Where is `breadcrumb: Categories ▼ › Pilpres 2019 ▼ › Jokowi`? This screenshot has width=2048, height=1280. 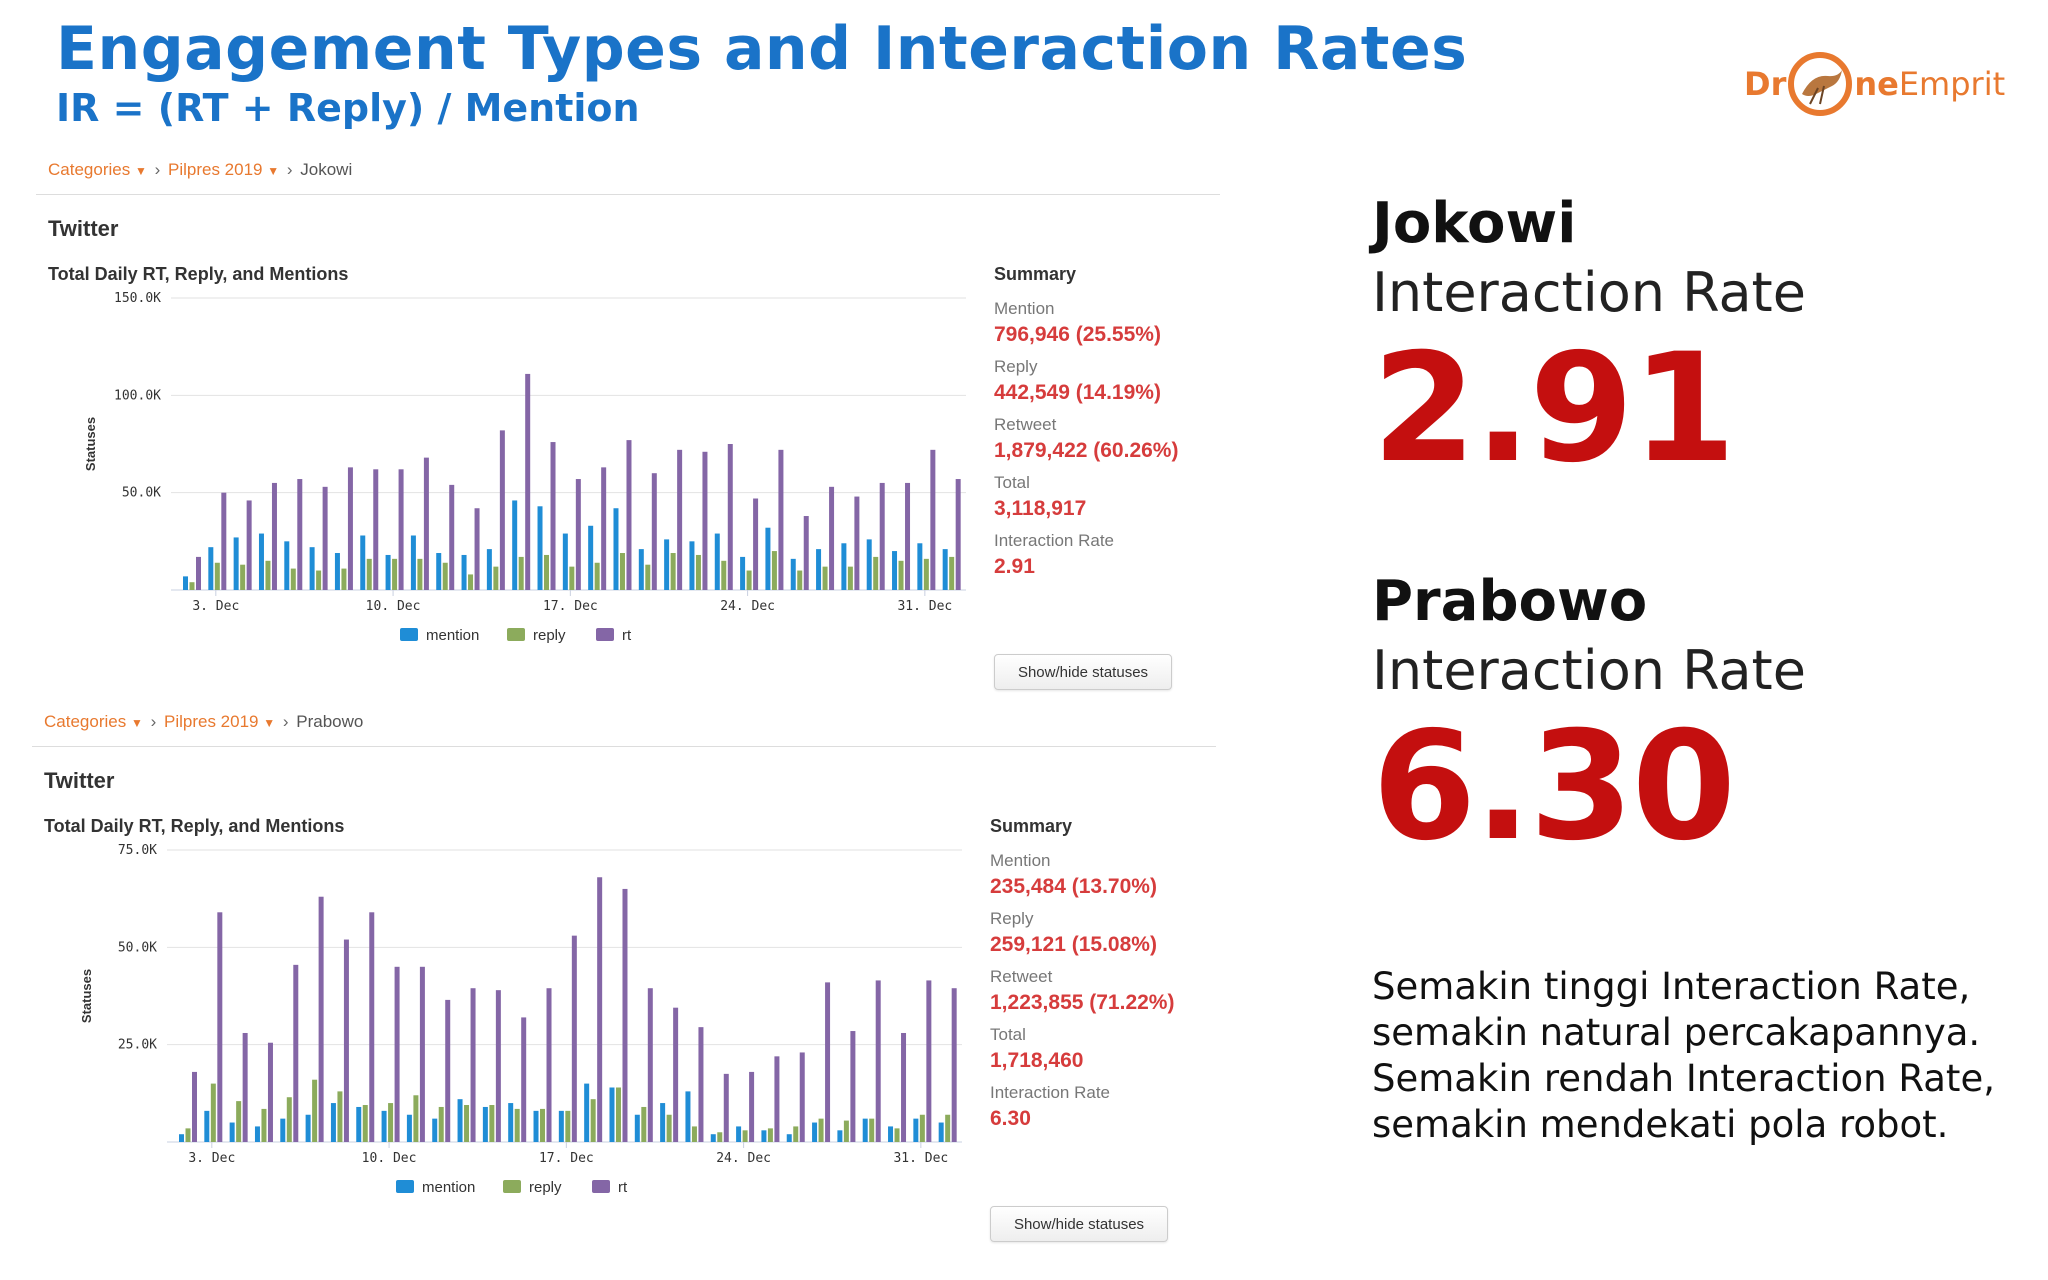 breadcrumb: Categories ▼ › Pilpres 2019 ▼ › Jokowi is located at coordinates (200, 170).